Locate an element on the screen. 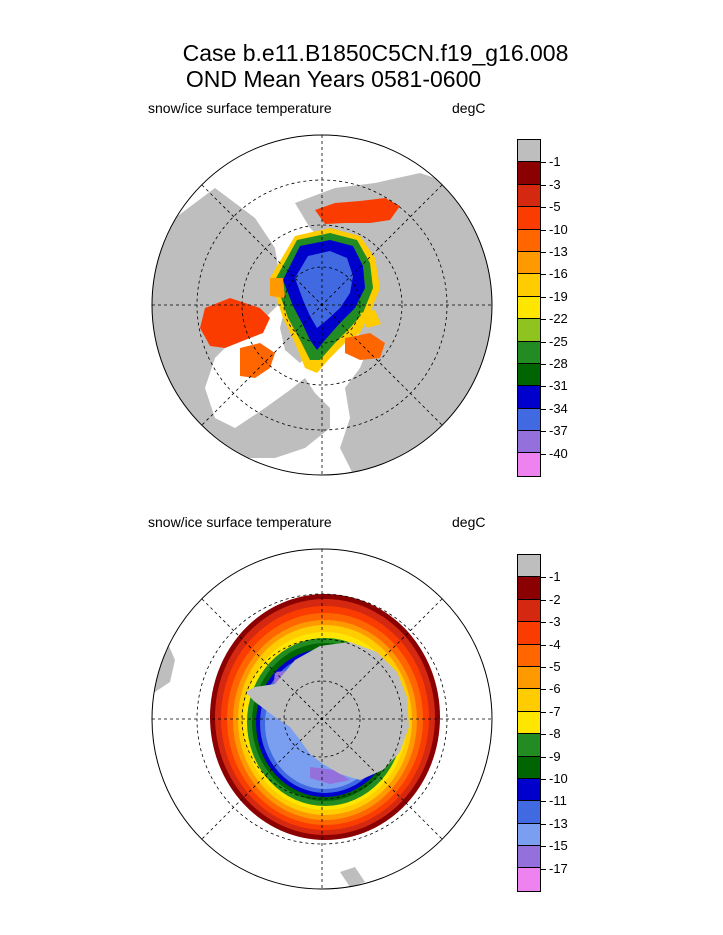 This screenshot has height=935, width=723. south-colorbar-label: -10 is located at coordinates (558, 778).